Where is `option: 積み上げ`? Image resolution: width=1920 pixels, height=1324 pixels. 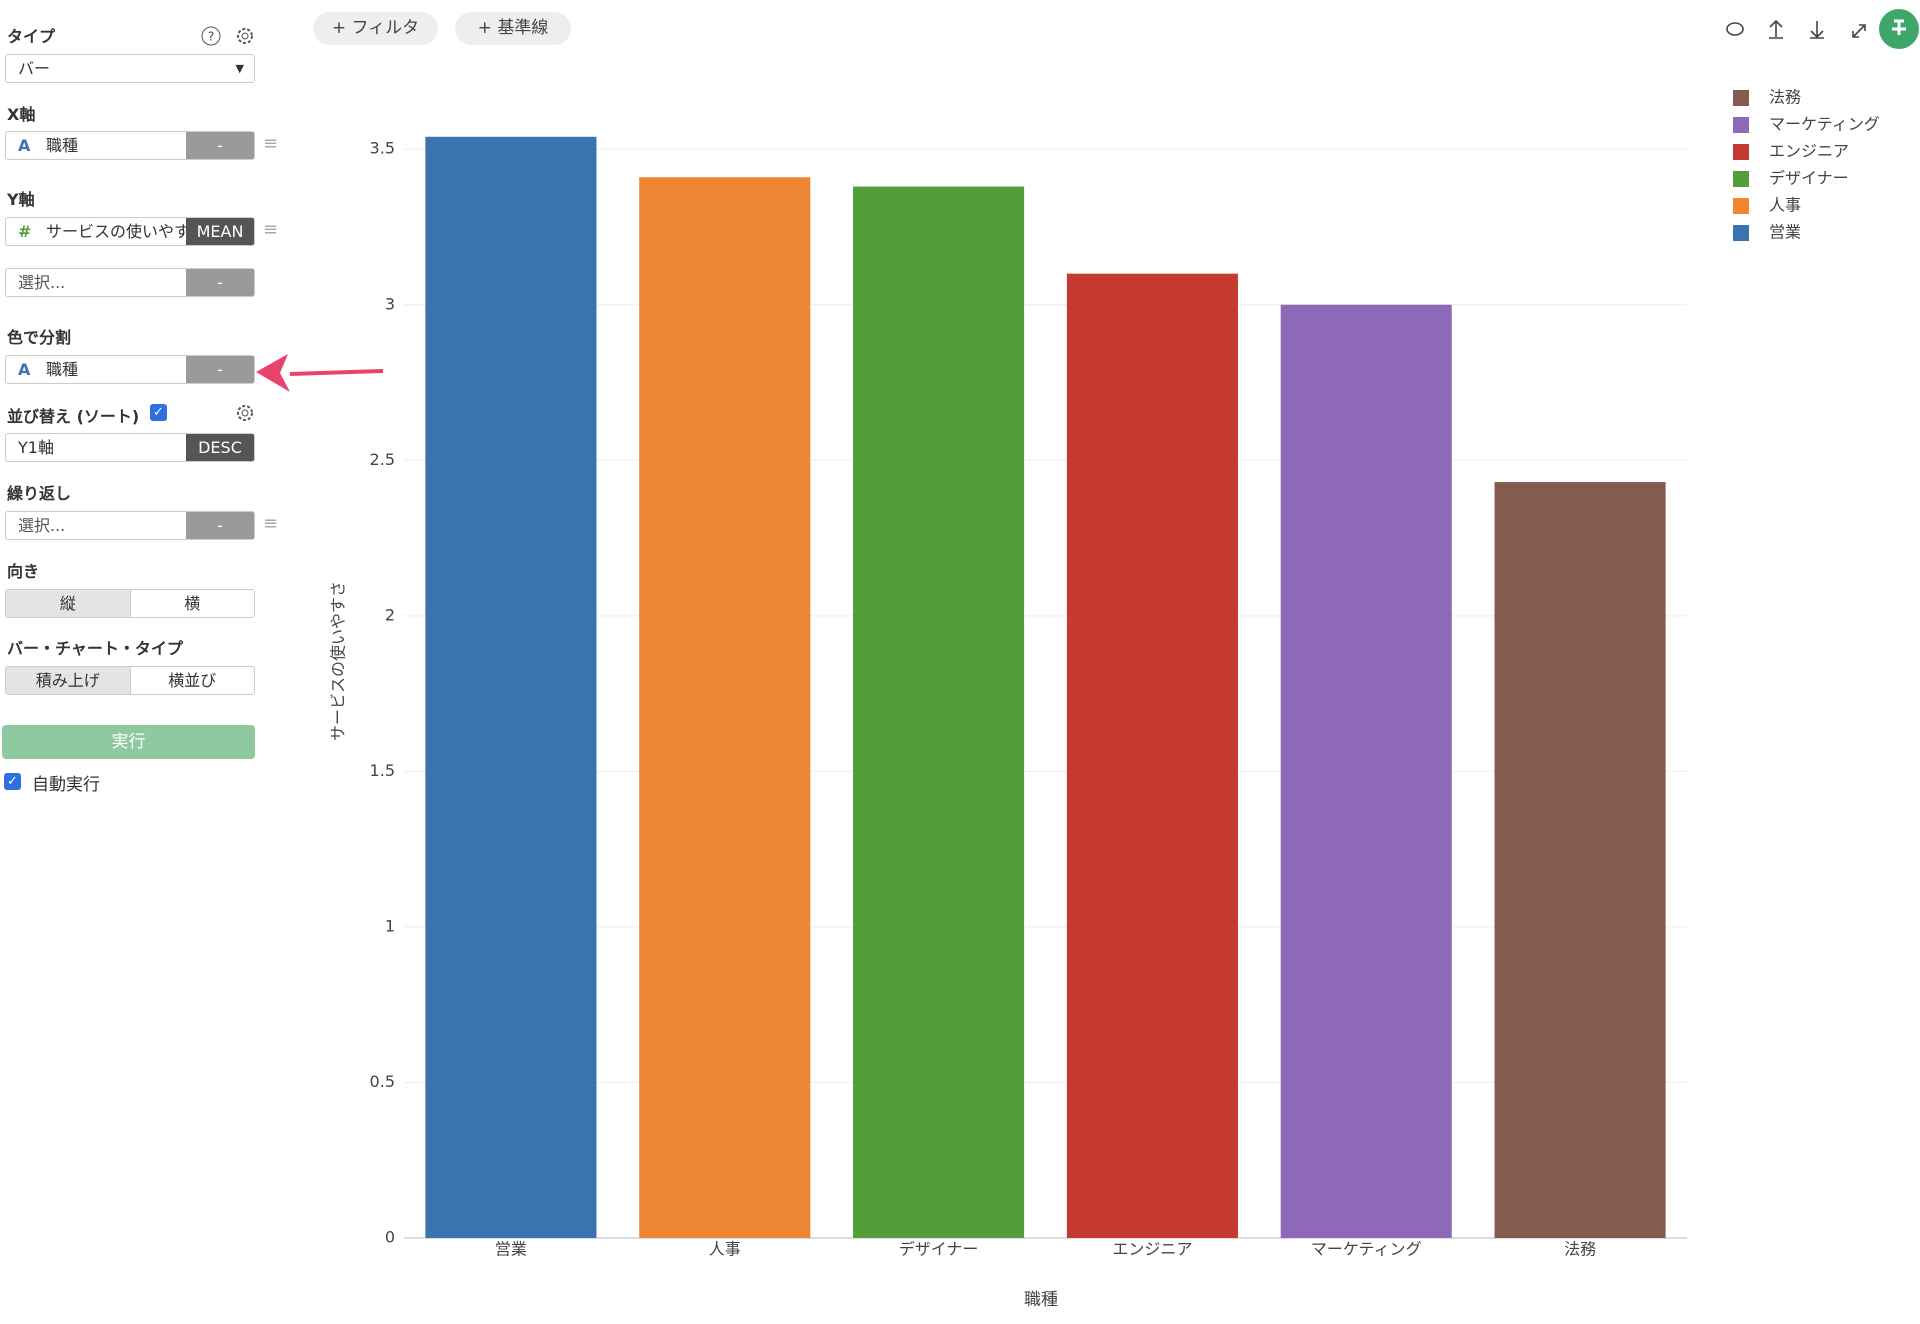 option: 積み上げ is located at coordinates (68, 680).